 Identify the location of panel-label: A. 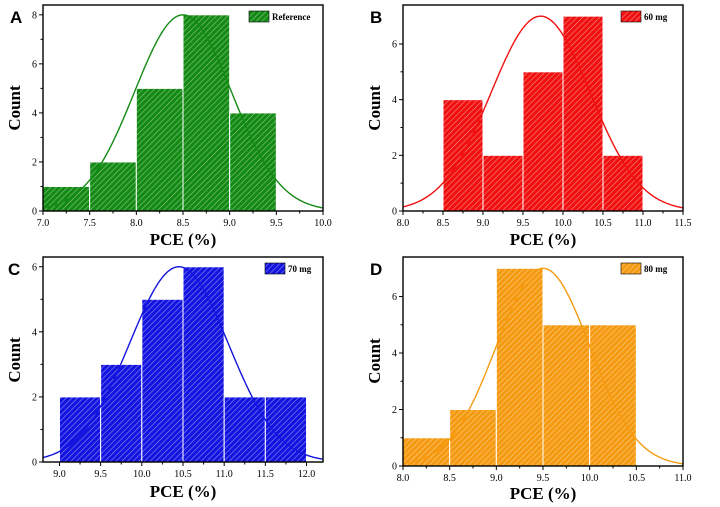
(16, 17).